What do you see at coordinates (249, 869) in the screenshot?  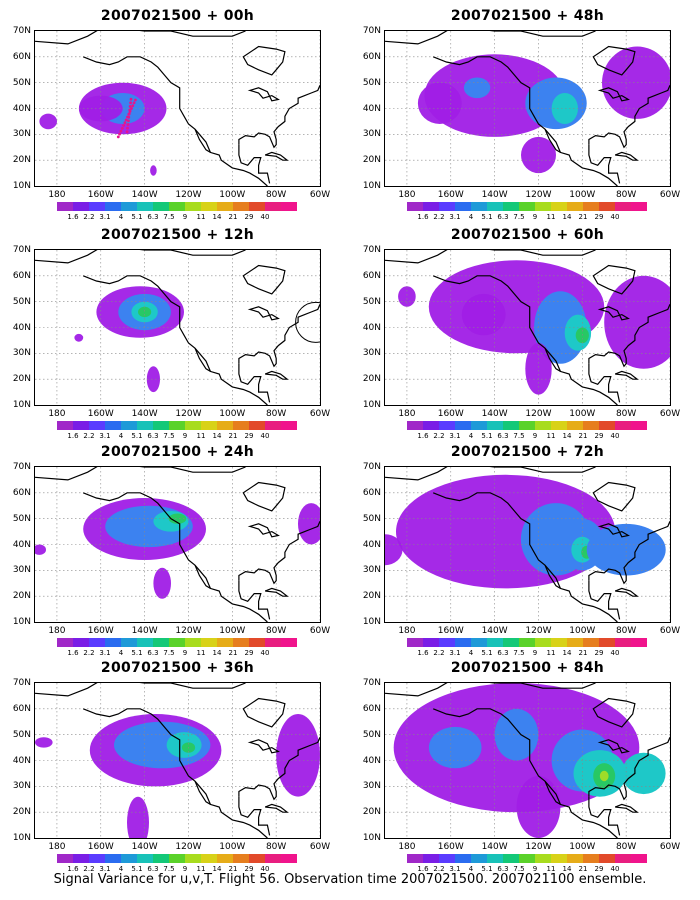 I see `colorbar-label: 29` at bounding box center [249, 869].